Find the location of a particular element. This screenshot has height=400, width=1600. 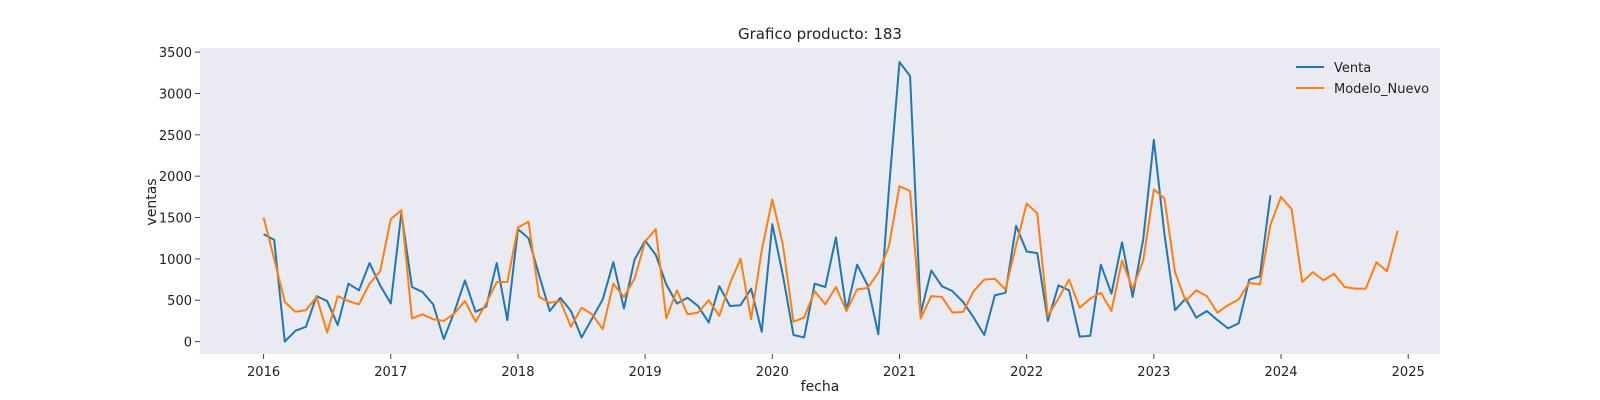

y-tick-label: 1500 is located at coordinates (175, 219).